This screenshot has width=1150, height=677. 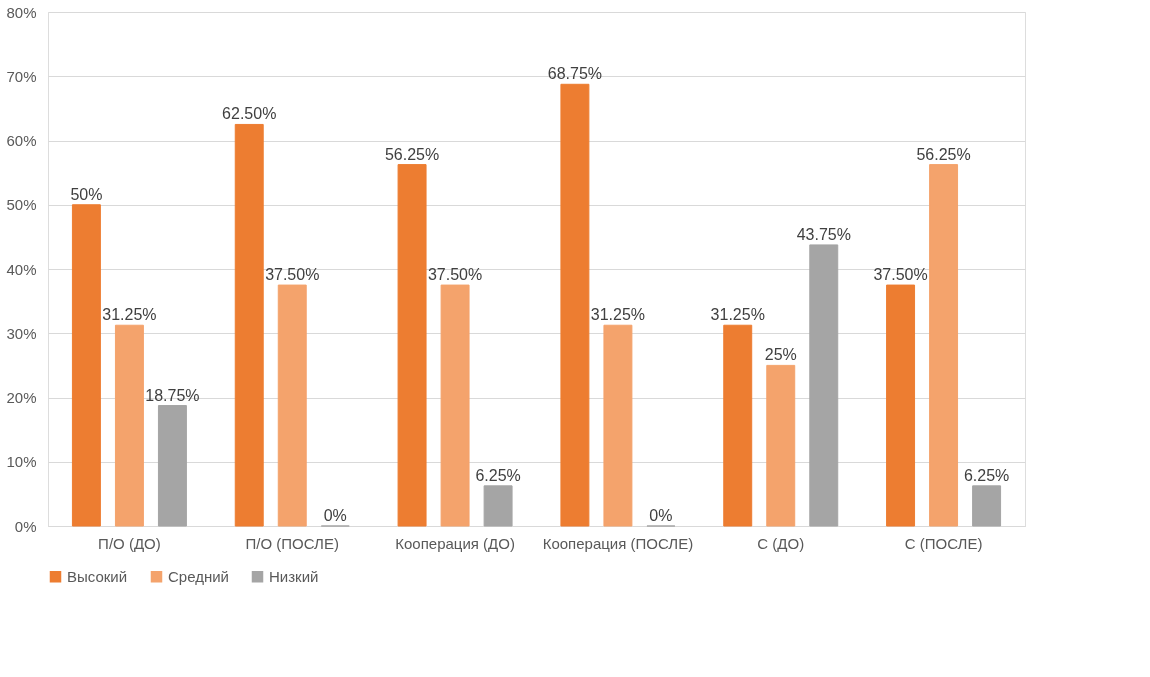 What do you see at coordinates (781, 543) in the screenshot?
I see `x-tick-label: С (ДО)` at bounding box center [781, 543].